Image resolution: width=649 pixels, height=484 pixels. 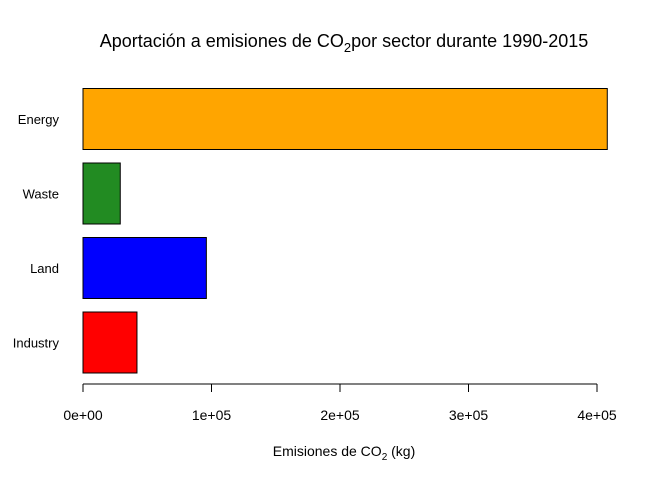 What do you see at coordinates (597, 415) in the screenshot?
I see `x-tick-label: 4e+05` at bounding box center [597, 415].